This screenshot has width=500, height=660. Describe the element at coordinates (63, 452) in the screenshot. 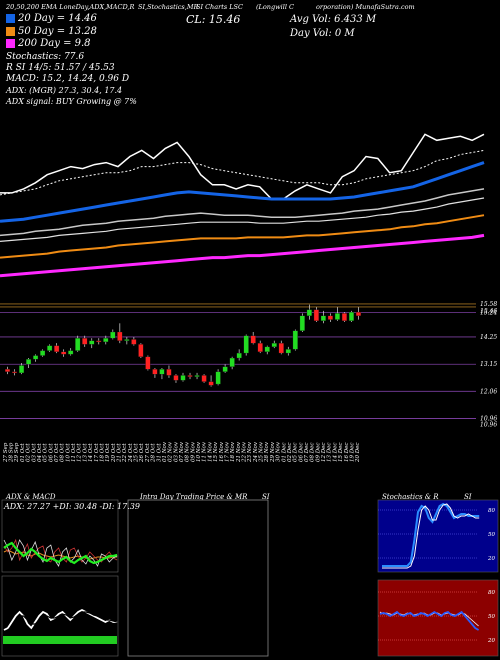

I see `date-tick-label: 08 Oct` at that location.